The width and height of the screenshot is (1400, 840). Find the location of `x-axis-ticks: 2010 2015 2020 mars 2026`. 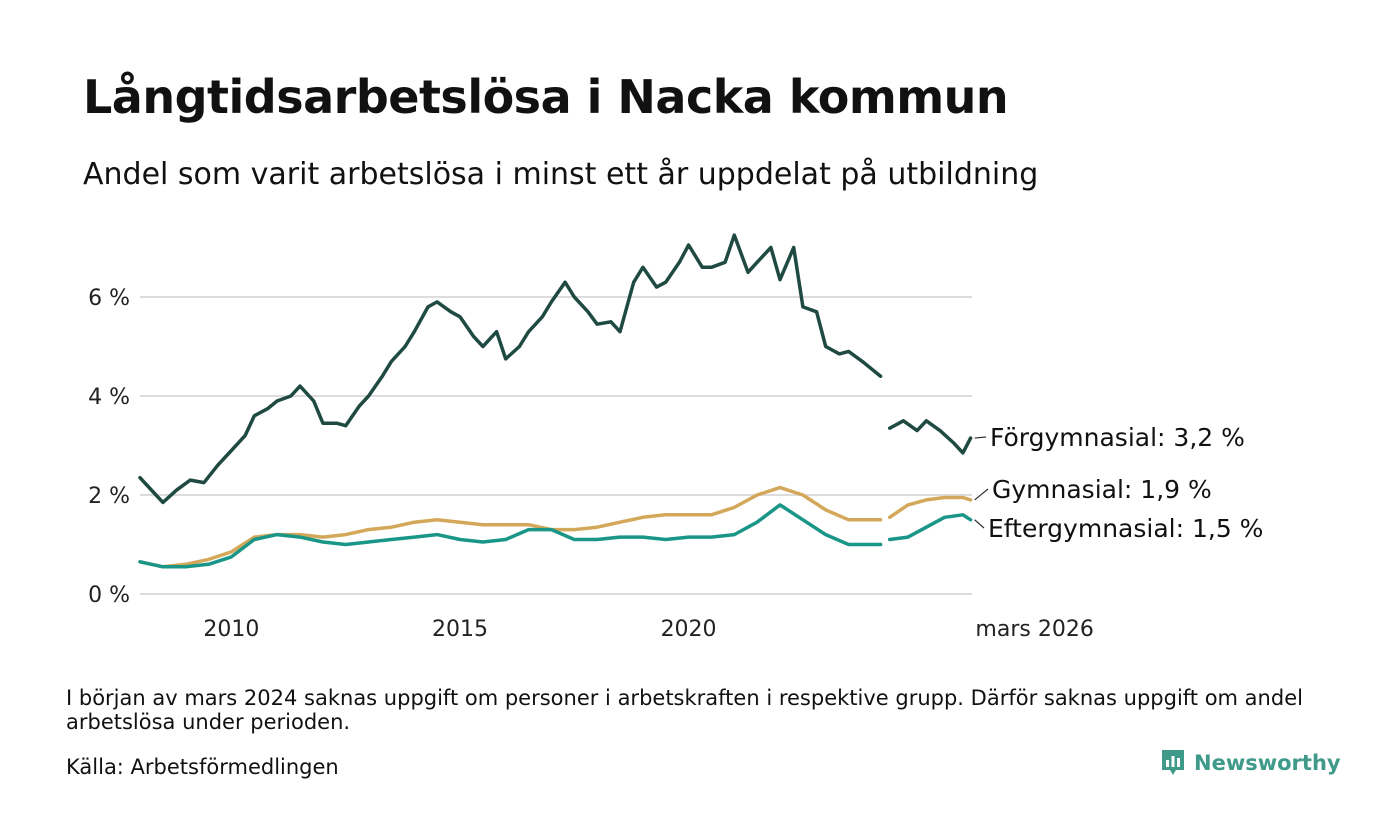

x-axis-ticks: 2010 2015 2020 mars 2026 is located at coordinates (648, 629).